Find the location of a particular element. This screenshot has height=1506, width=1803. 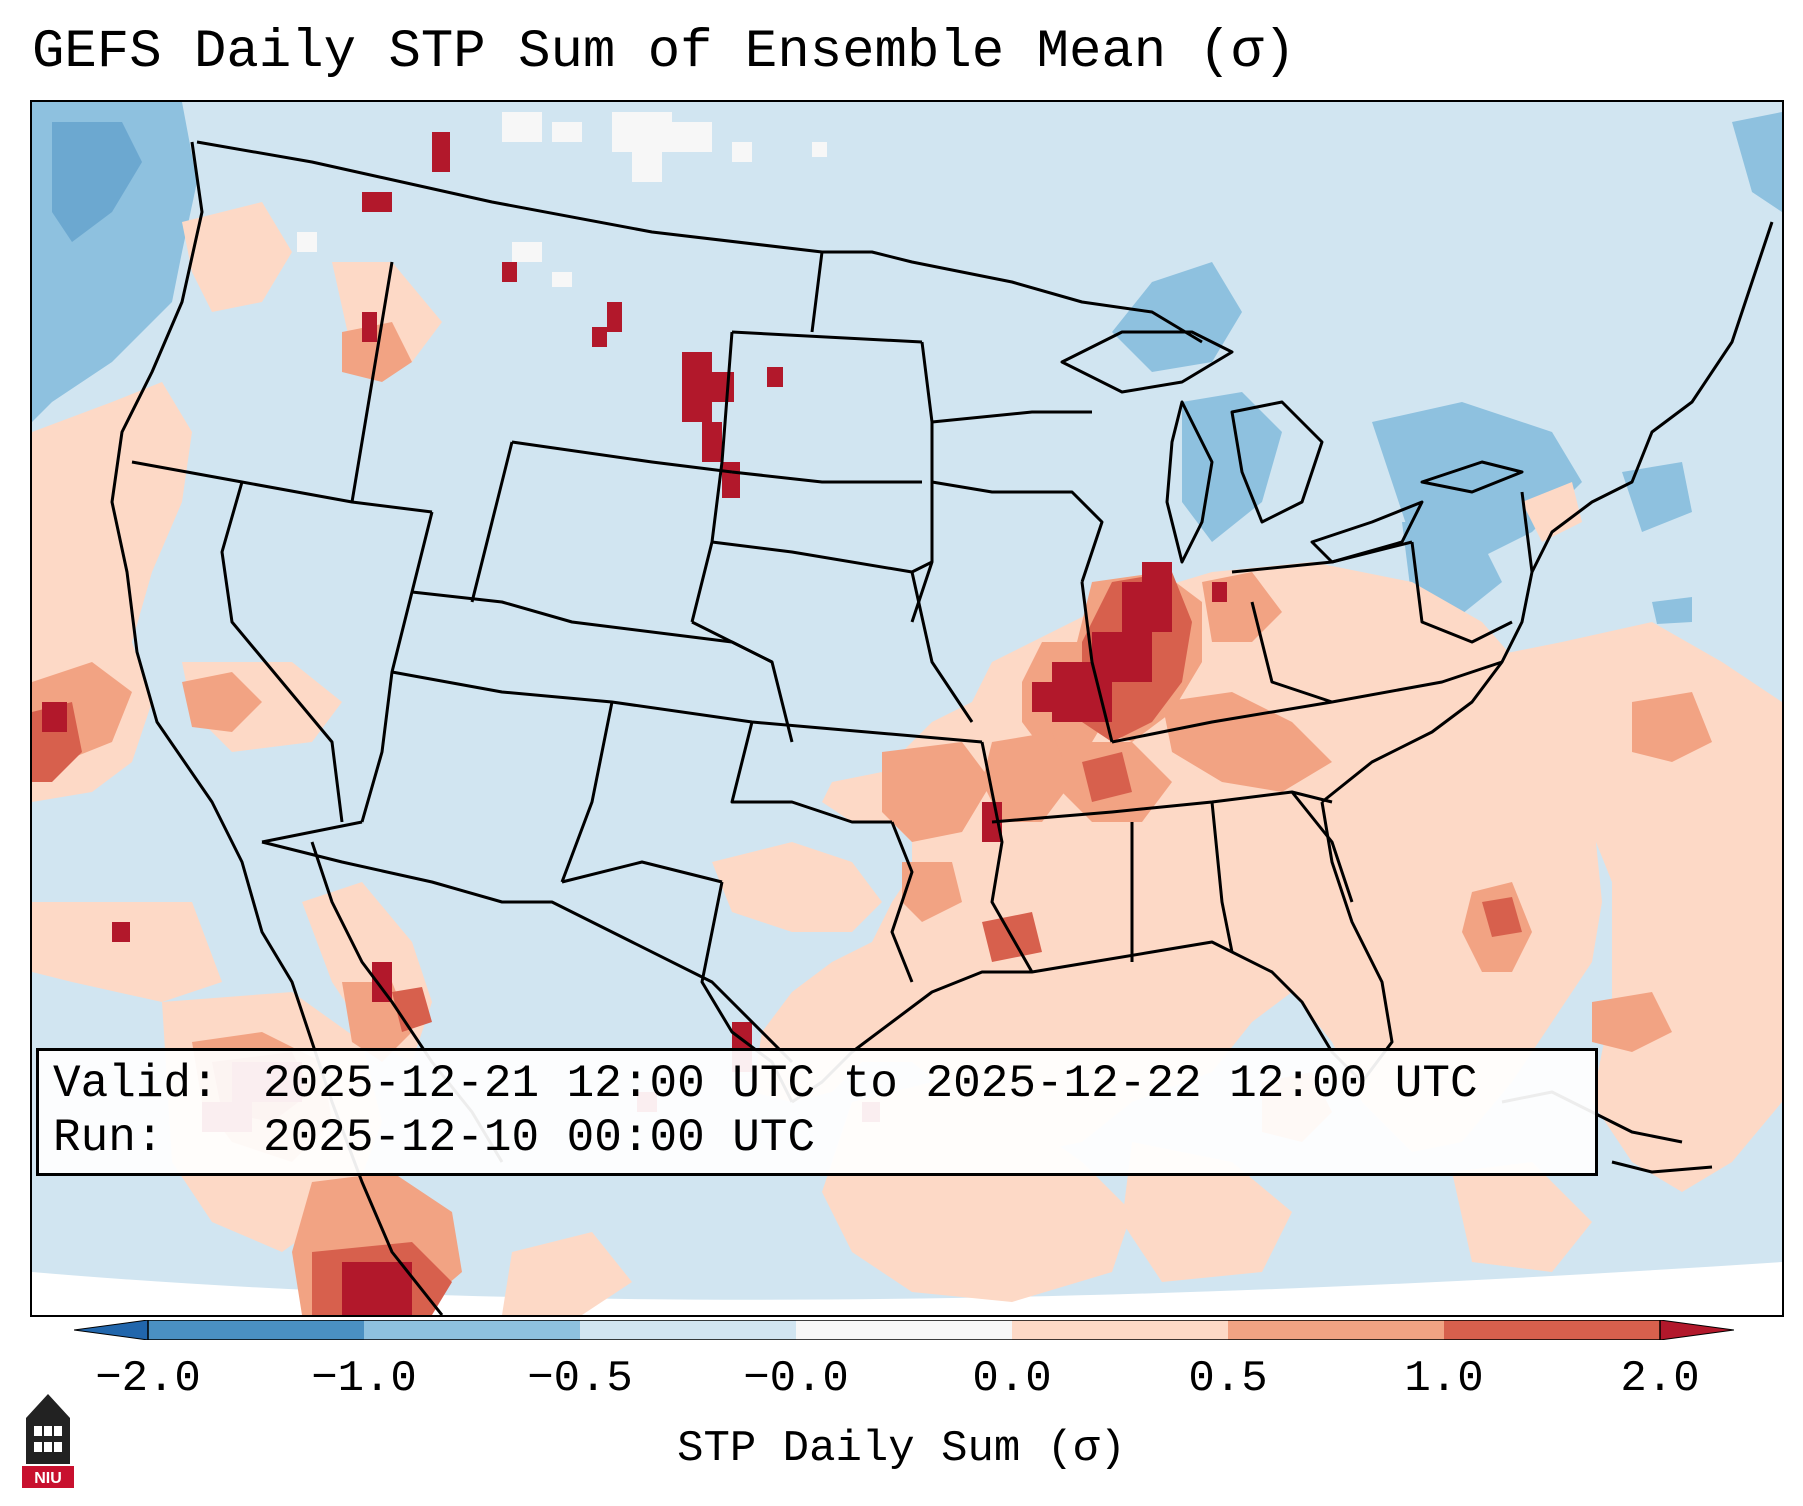

colorbar-bins is located at coordinates (904, 1330).